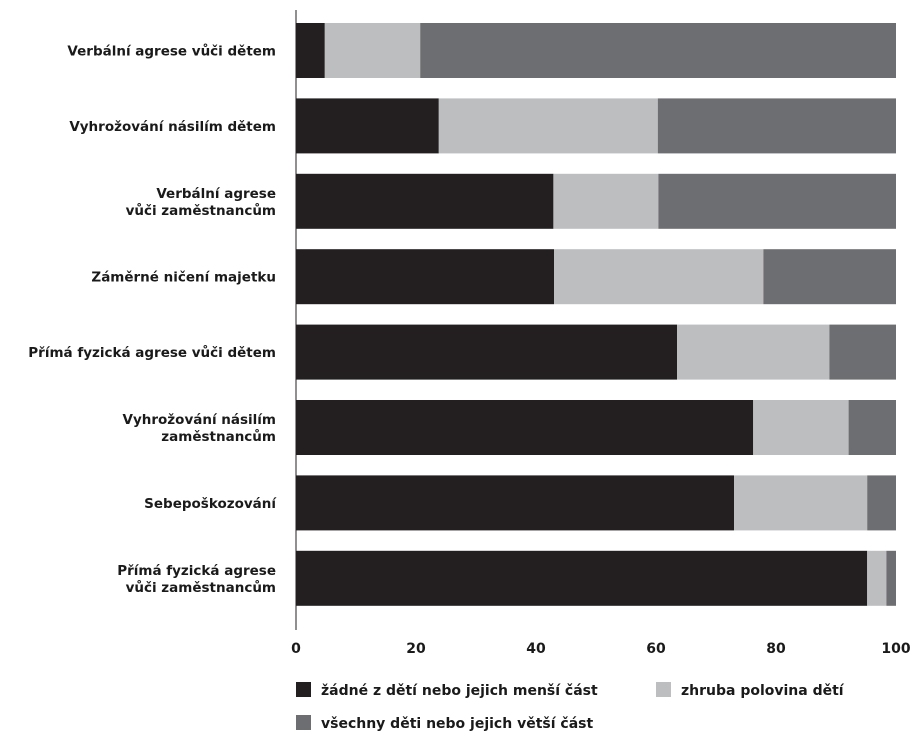 This screenshot has height=744, width=912. What do you see at coordinates (171, 51) in the screenshot?
I see `category-label-verbalni-agrese-vuci-detem: Verbální agrese vůči dětem` at bounding box center [171, 51].